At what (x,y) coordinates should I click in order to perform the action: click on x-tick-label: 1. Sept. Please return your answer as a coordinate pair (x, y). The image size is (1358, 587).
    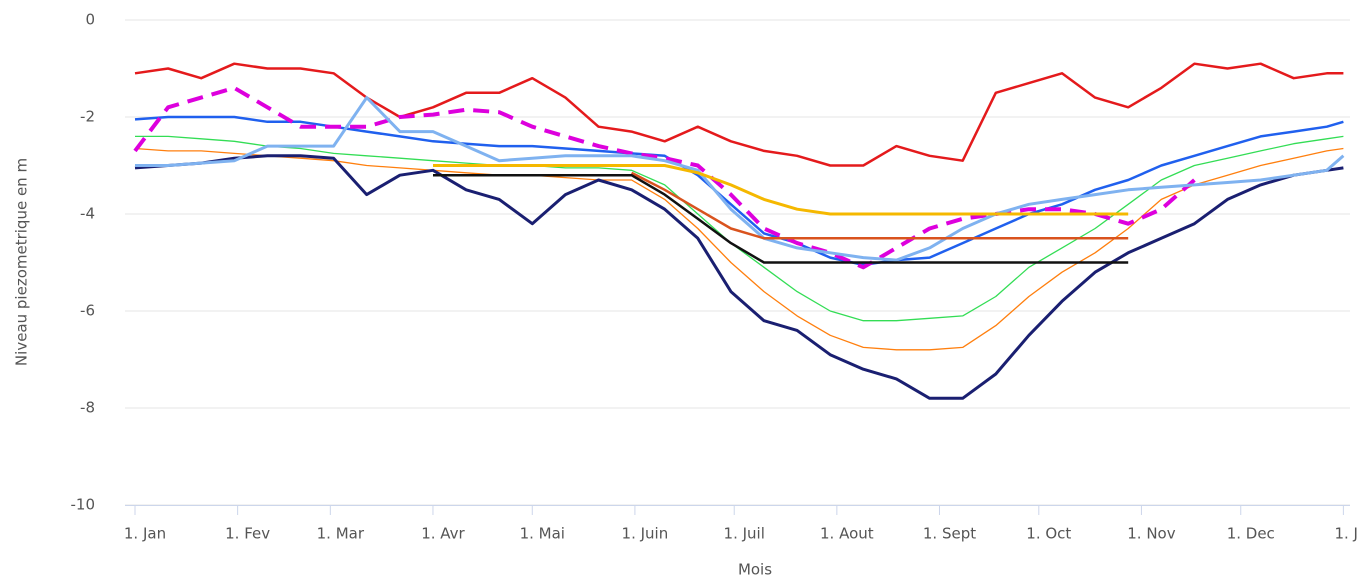
    Looking at the image, I should click on (949, 534).